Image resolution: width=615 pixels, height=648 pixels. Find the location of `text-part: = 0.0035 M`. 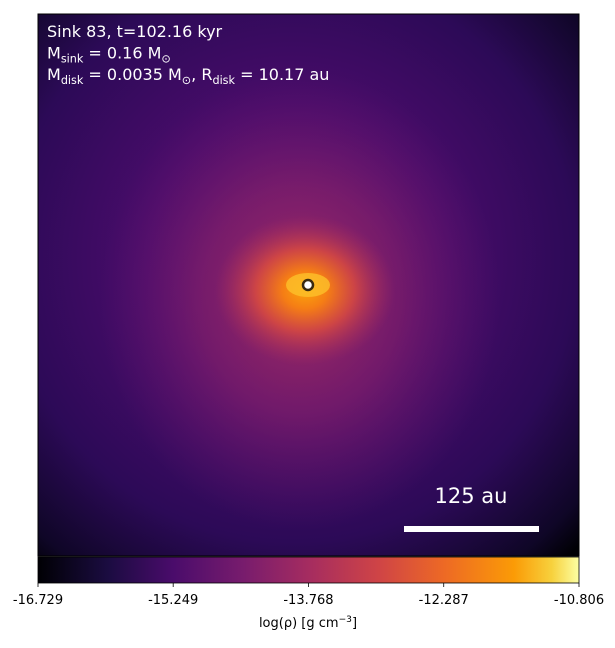

text-part: = 0.0035 M is located at coordinates (132, 74).